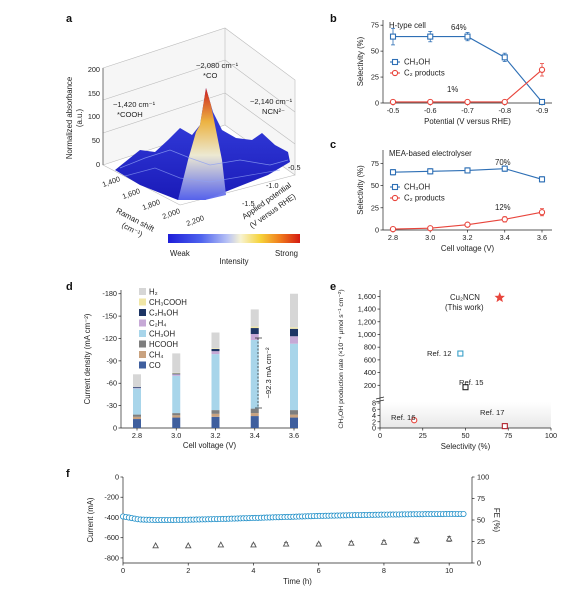 This screenshot has height=591, width=587. What do you see at coordinates (151, 204) in the screenshot?
I see `panel-a-x-tick: 1,800` at bounding box center [151, 204].